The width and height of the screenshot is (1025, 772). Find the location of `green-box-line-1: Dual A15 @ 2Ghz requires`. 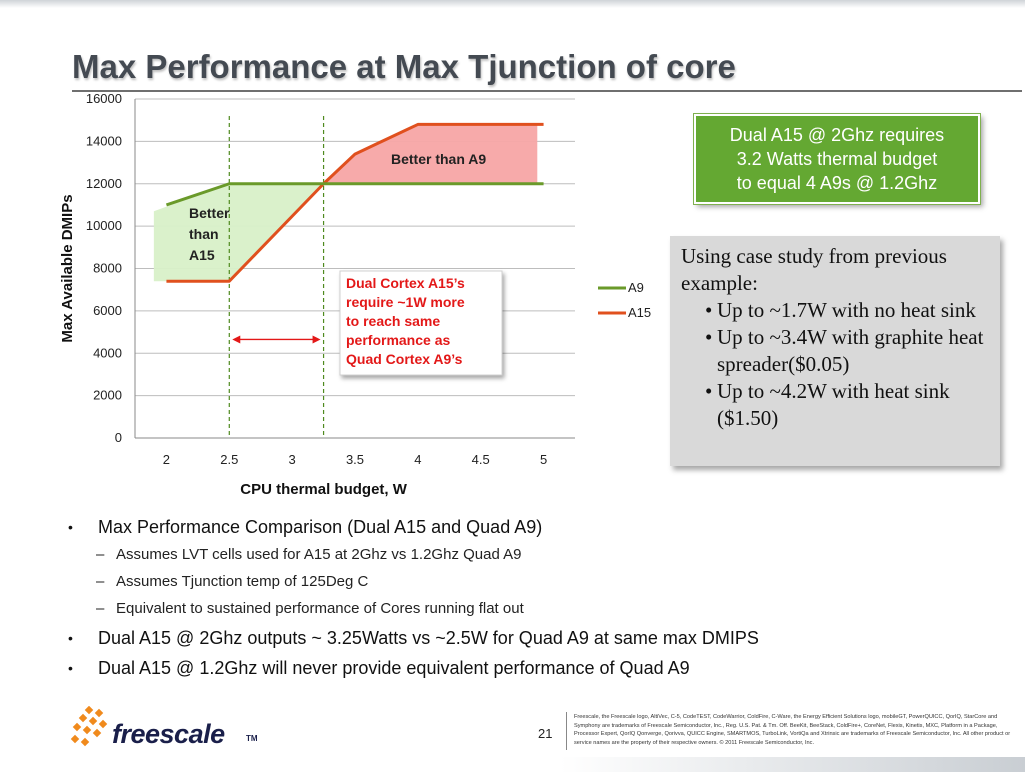

green-box-line-1: Dual A15 @ 2Ghz requires is located at coordinates (837, 135).